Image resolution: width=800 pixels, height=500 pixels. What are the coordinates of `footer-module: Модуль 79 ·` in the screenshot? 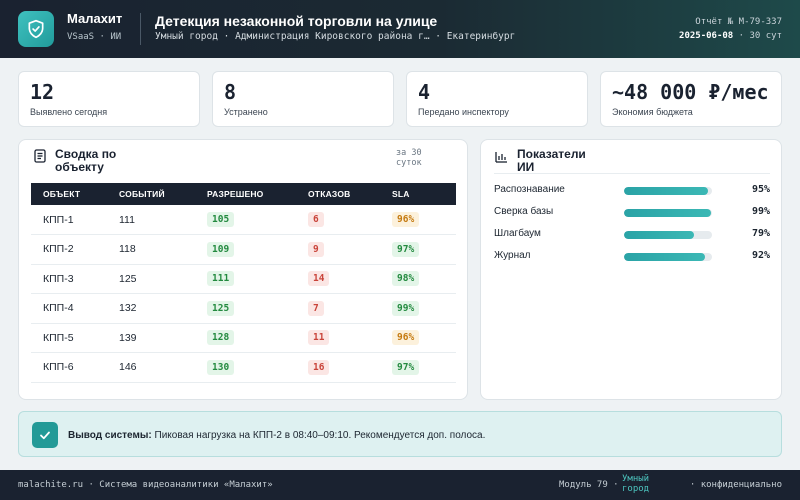 It's located at (589, 485).